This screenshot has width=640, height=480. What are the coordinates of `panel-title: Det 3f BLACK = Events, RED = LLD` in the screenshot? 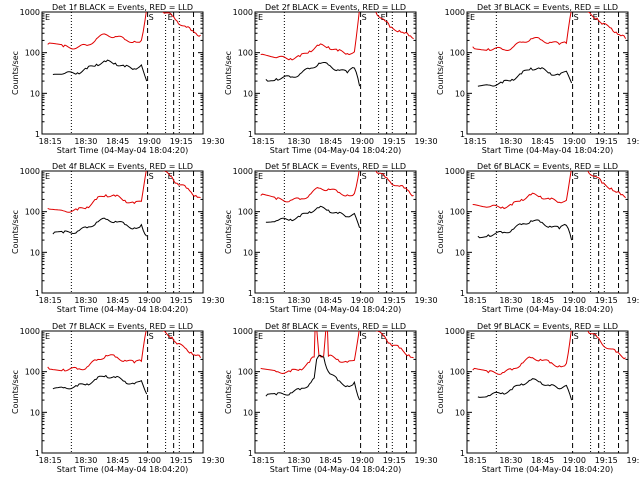 It's located at (547, 7).